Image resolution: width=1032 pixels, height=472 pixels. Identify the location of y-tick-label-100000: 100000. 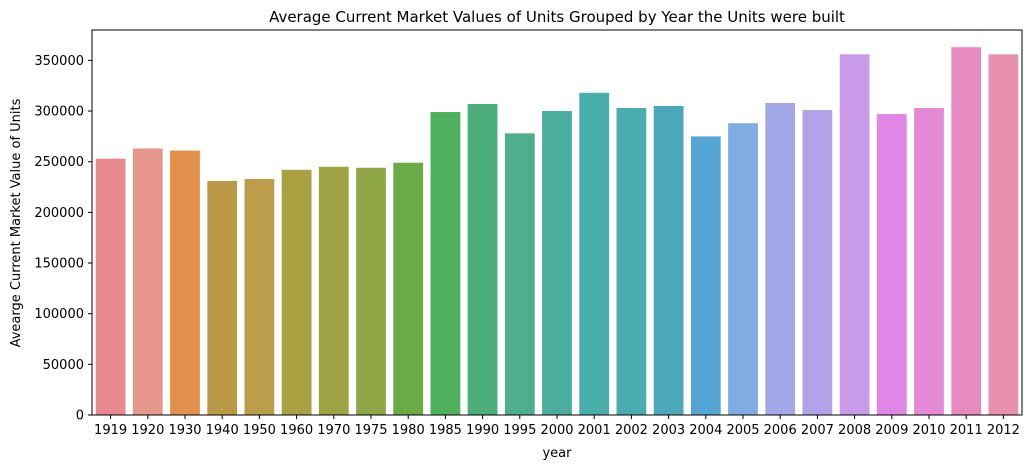
(59, 314).